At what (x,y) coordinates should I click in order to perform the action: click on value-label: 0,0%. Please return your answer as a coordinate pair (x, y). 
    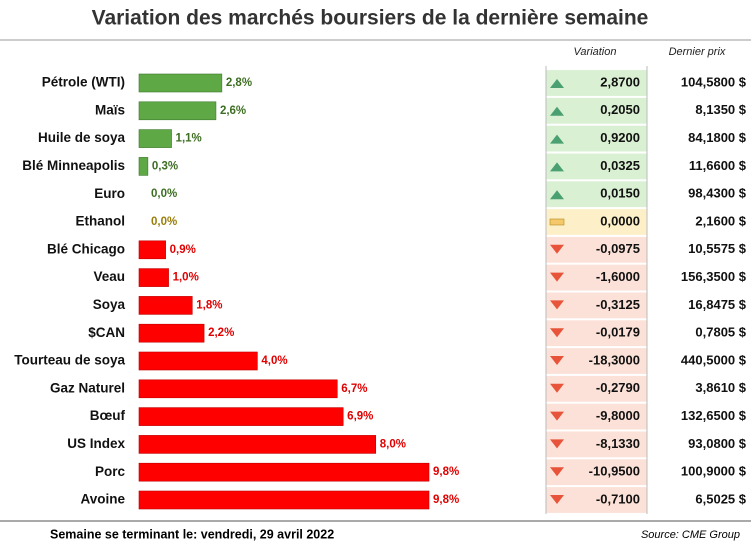
    Looking at the image, I should click on (164, 222).